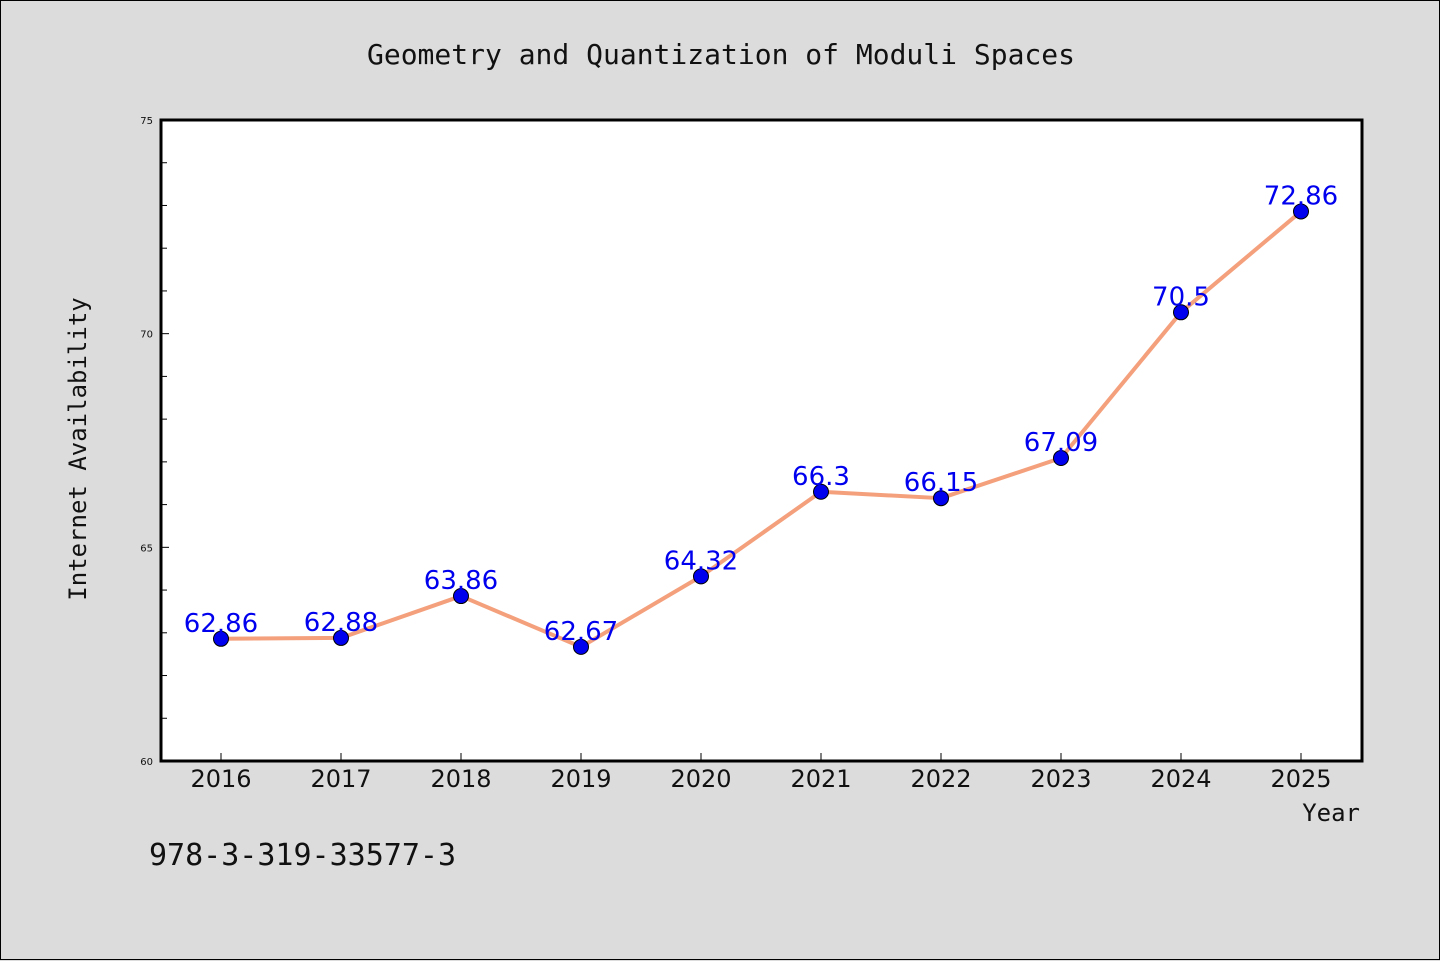  Describe the element at coordinates (164, 440) in the screenshot. I see `y-minor-ticks` at that location.